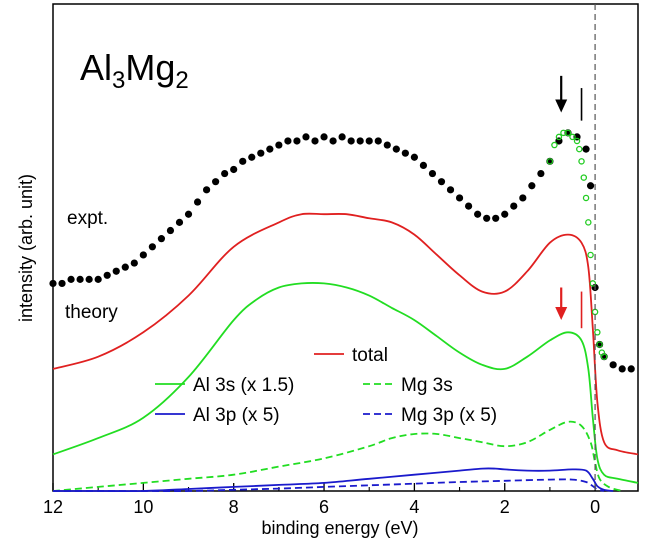 This screenshot has width=647, height=546. Describe the element at coordinates (87, 218) in the screenshot. I see `label-expt: expt.` at that location.